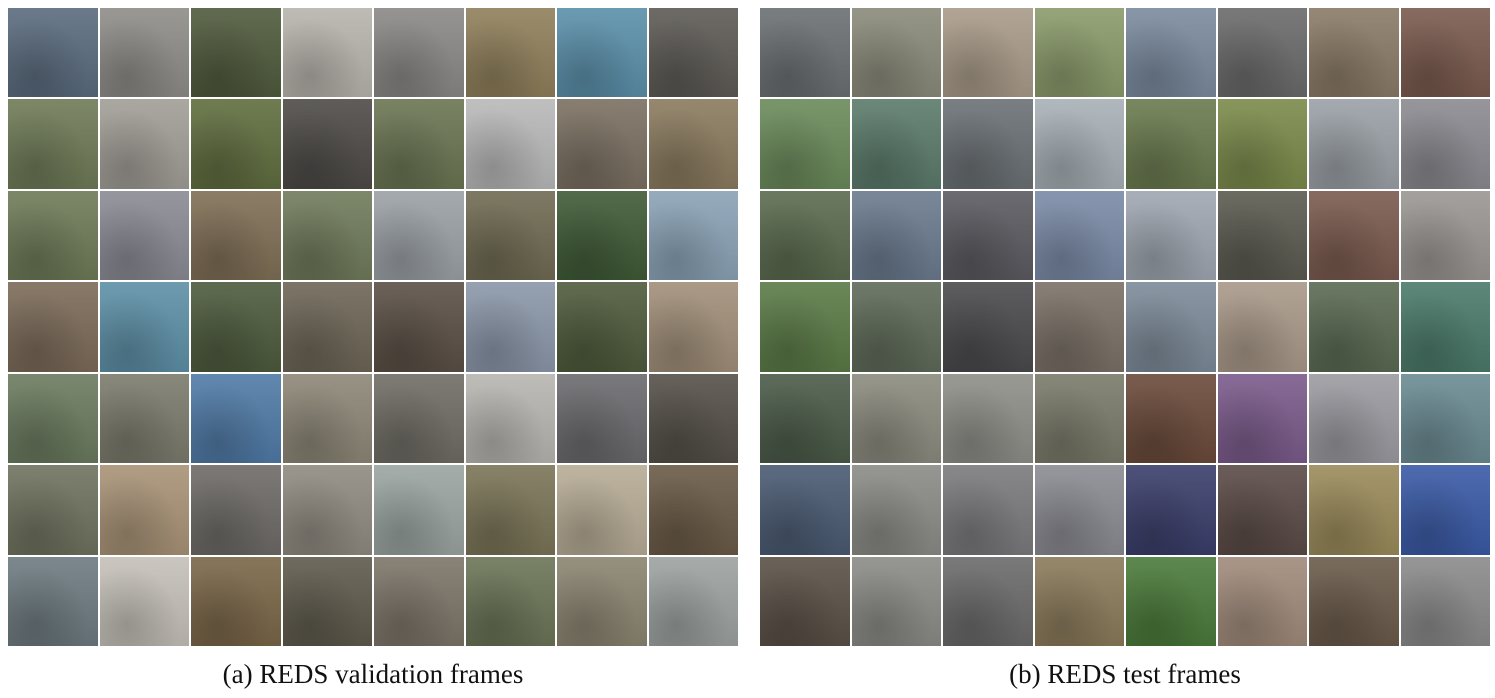 This screenshot has width=1495, height=698. Describe the element at coordinates (1125, 674) in the screenshot. I see `test-frames-caption: (b) REDS test frames` at that location.